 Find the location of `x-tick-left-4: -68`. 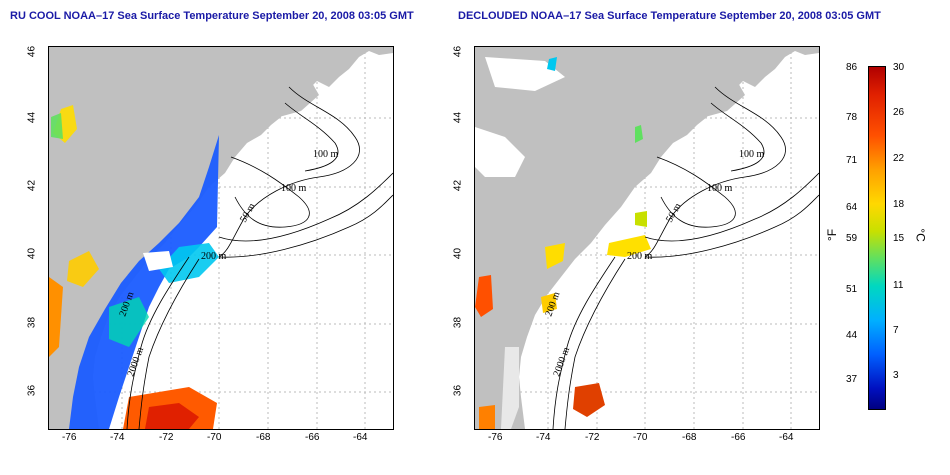

x-tick-left-4: -68 is located at coordinates (263, 437).